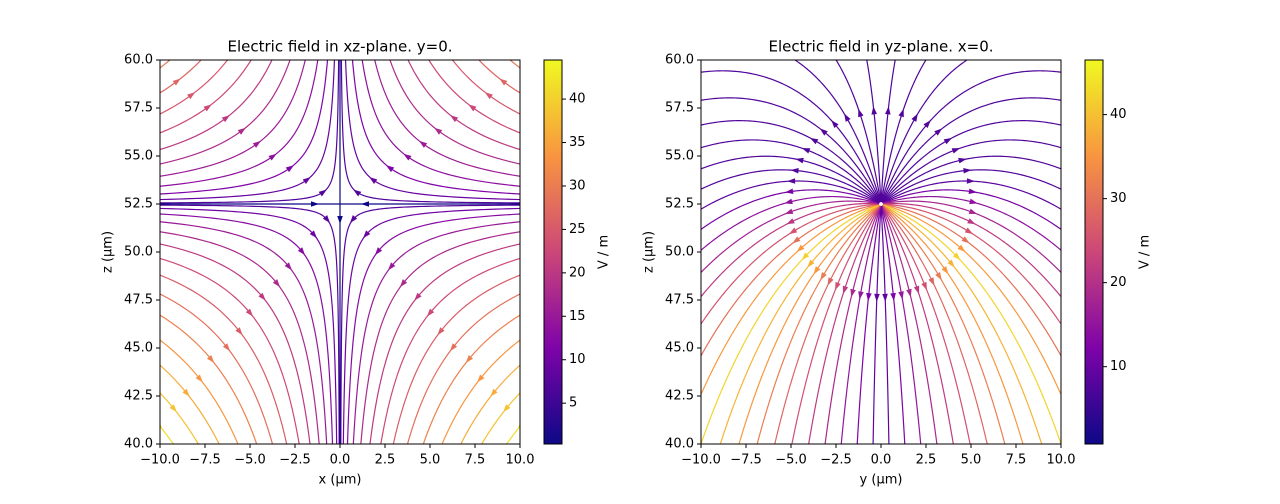 This screenshot has height=504, width=1280. I want to click on colorbar-tick-label: 35, so click(577, 142).